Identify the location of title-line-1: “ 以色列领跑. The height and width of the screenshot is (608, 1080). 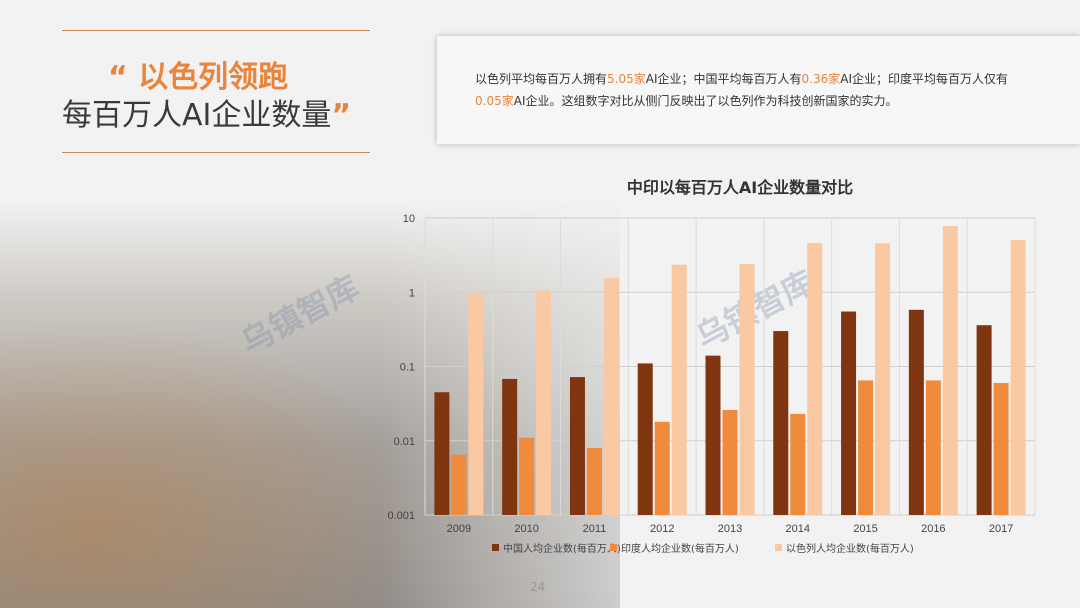
(198, 74).